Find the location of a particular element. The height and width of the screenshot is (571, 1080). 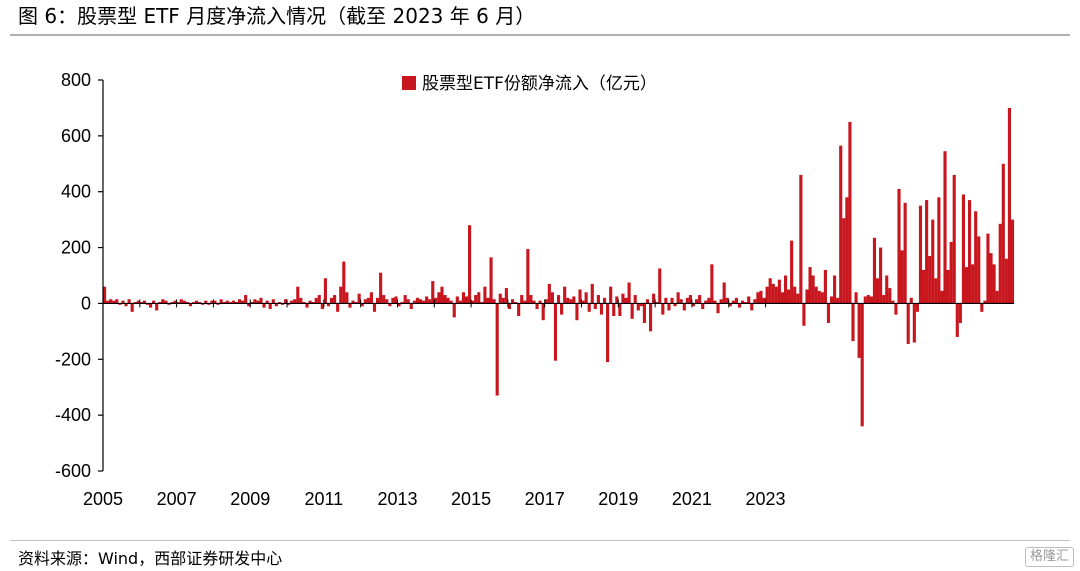

y-tick-label: -600 is located at coordinates (73, 471).